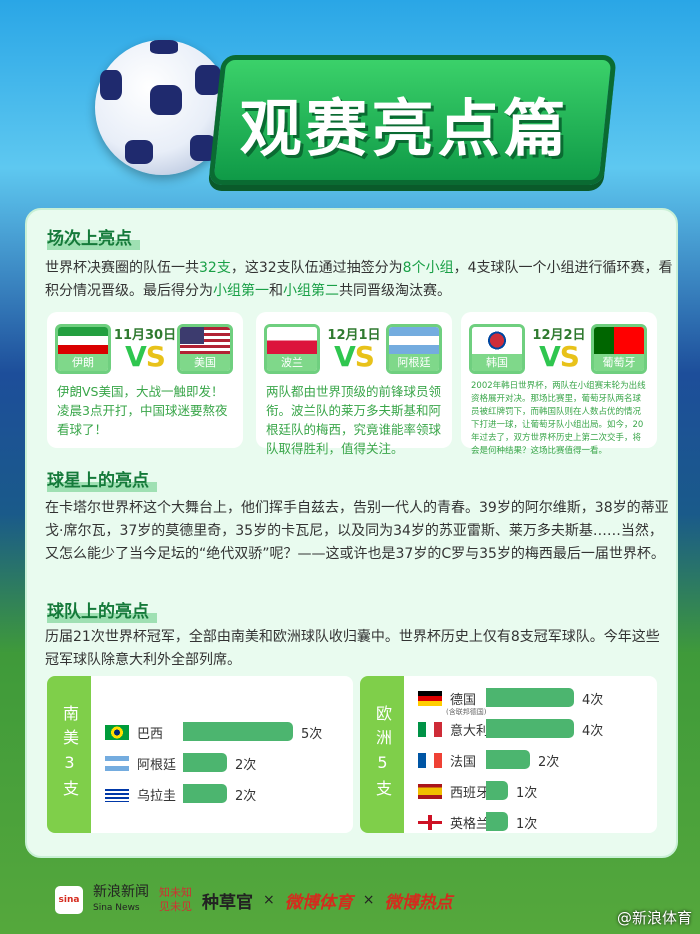  What do you see at coordinates (140, 794) in the screenshot?
I see `bar-label: 乌拉圭` at bounding box center [140, 794].